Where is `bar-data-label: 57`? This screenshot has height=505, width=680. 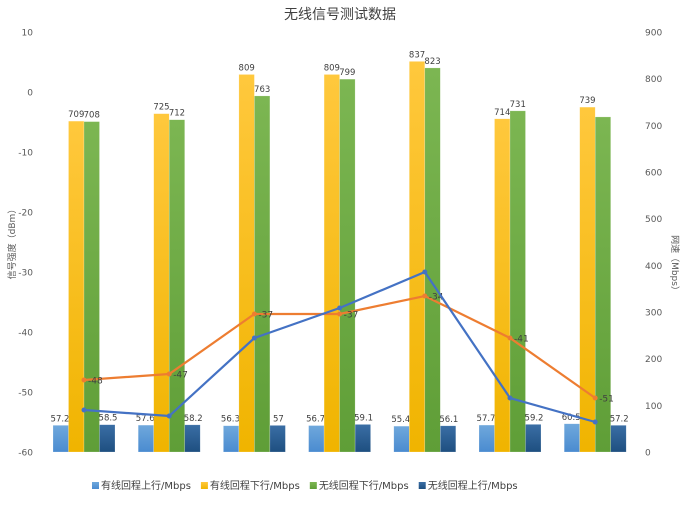 bar-data-label: 57 is located at coordinates (278, 419).